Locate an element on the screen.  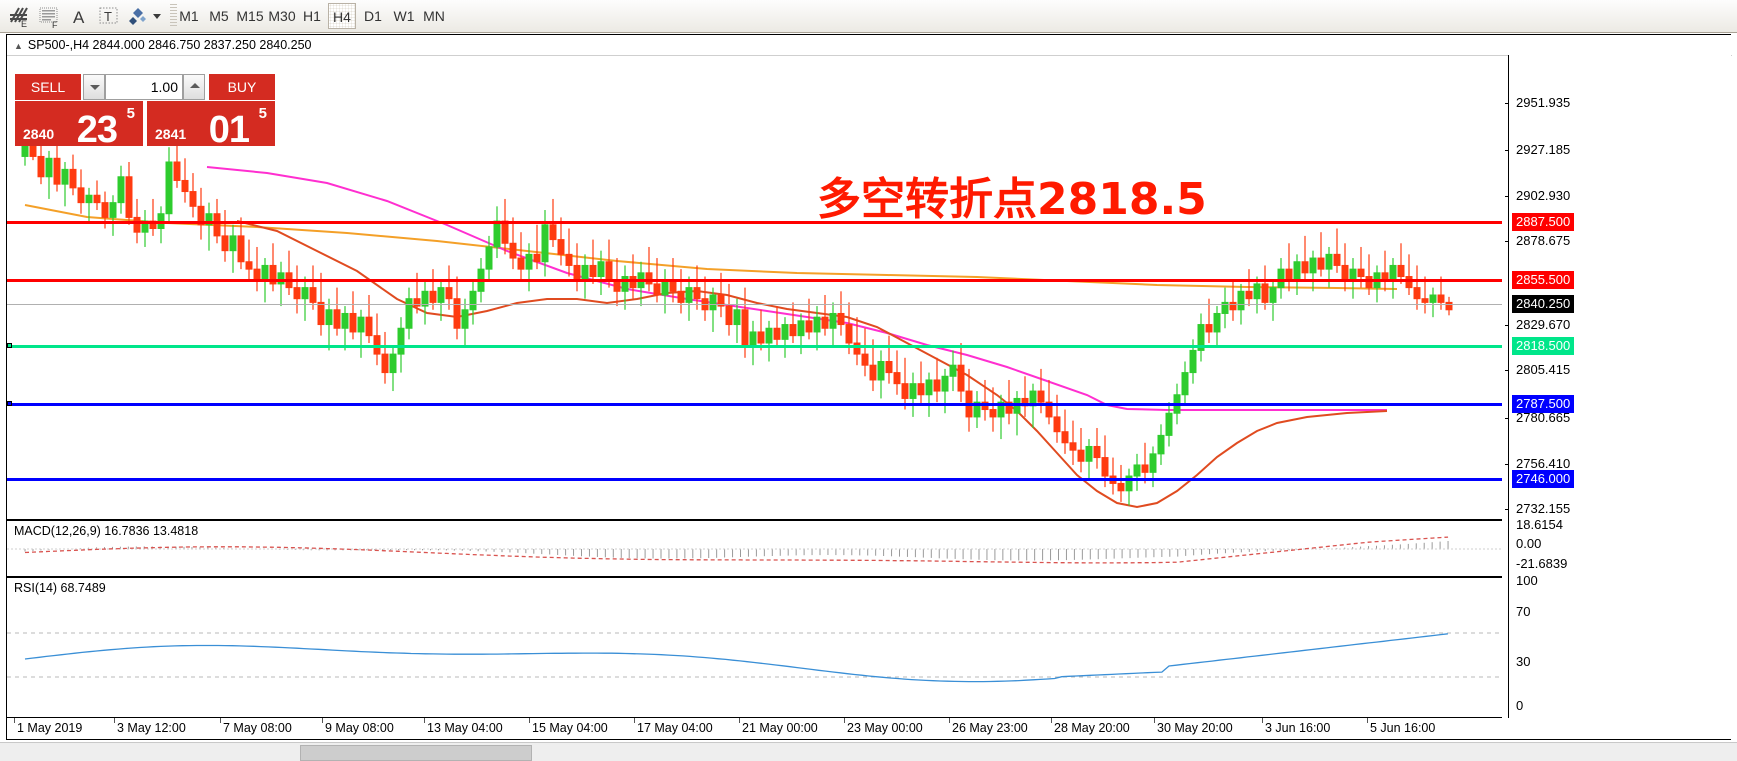
time-axis-label: 3 May 12:00 is located at coordinates (151, 728).